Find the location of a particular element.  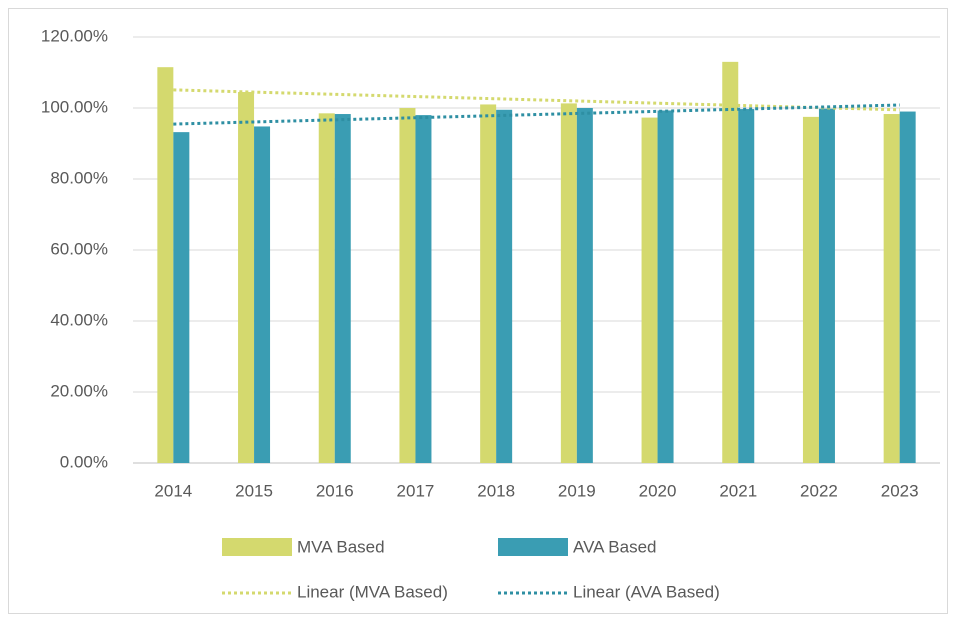

y-tick-label: 60.00% is located at coordinates (79, 248).